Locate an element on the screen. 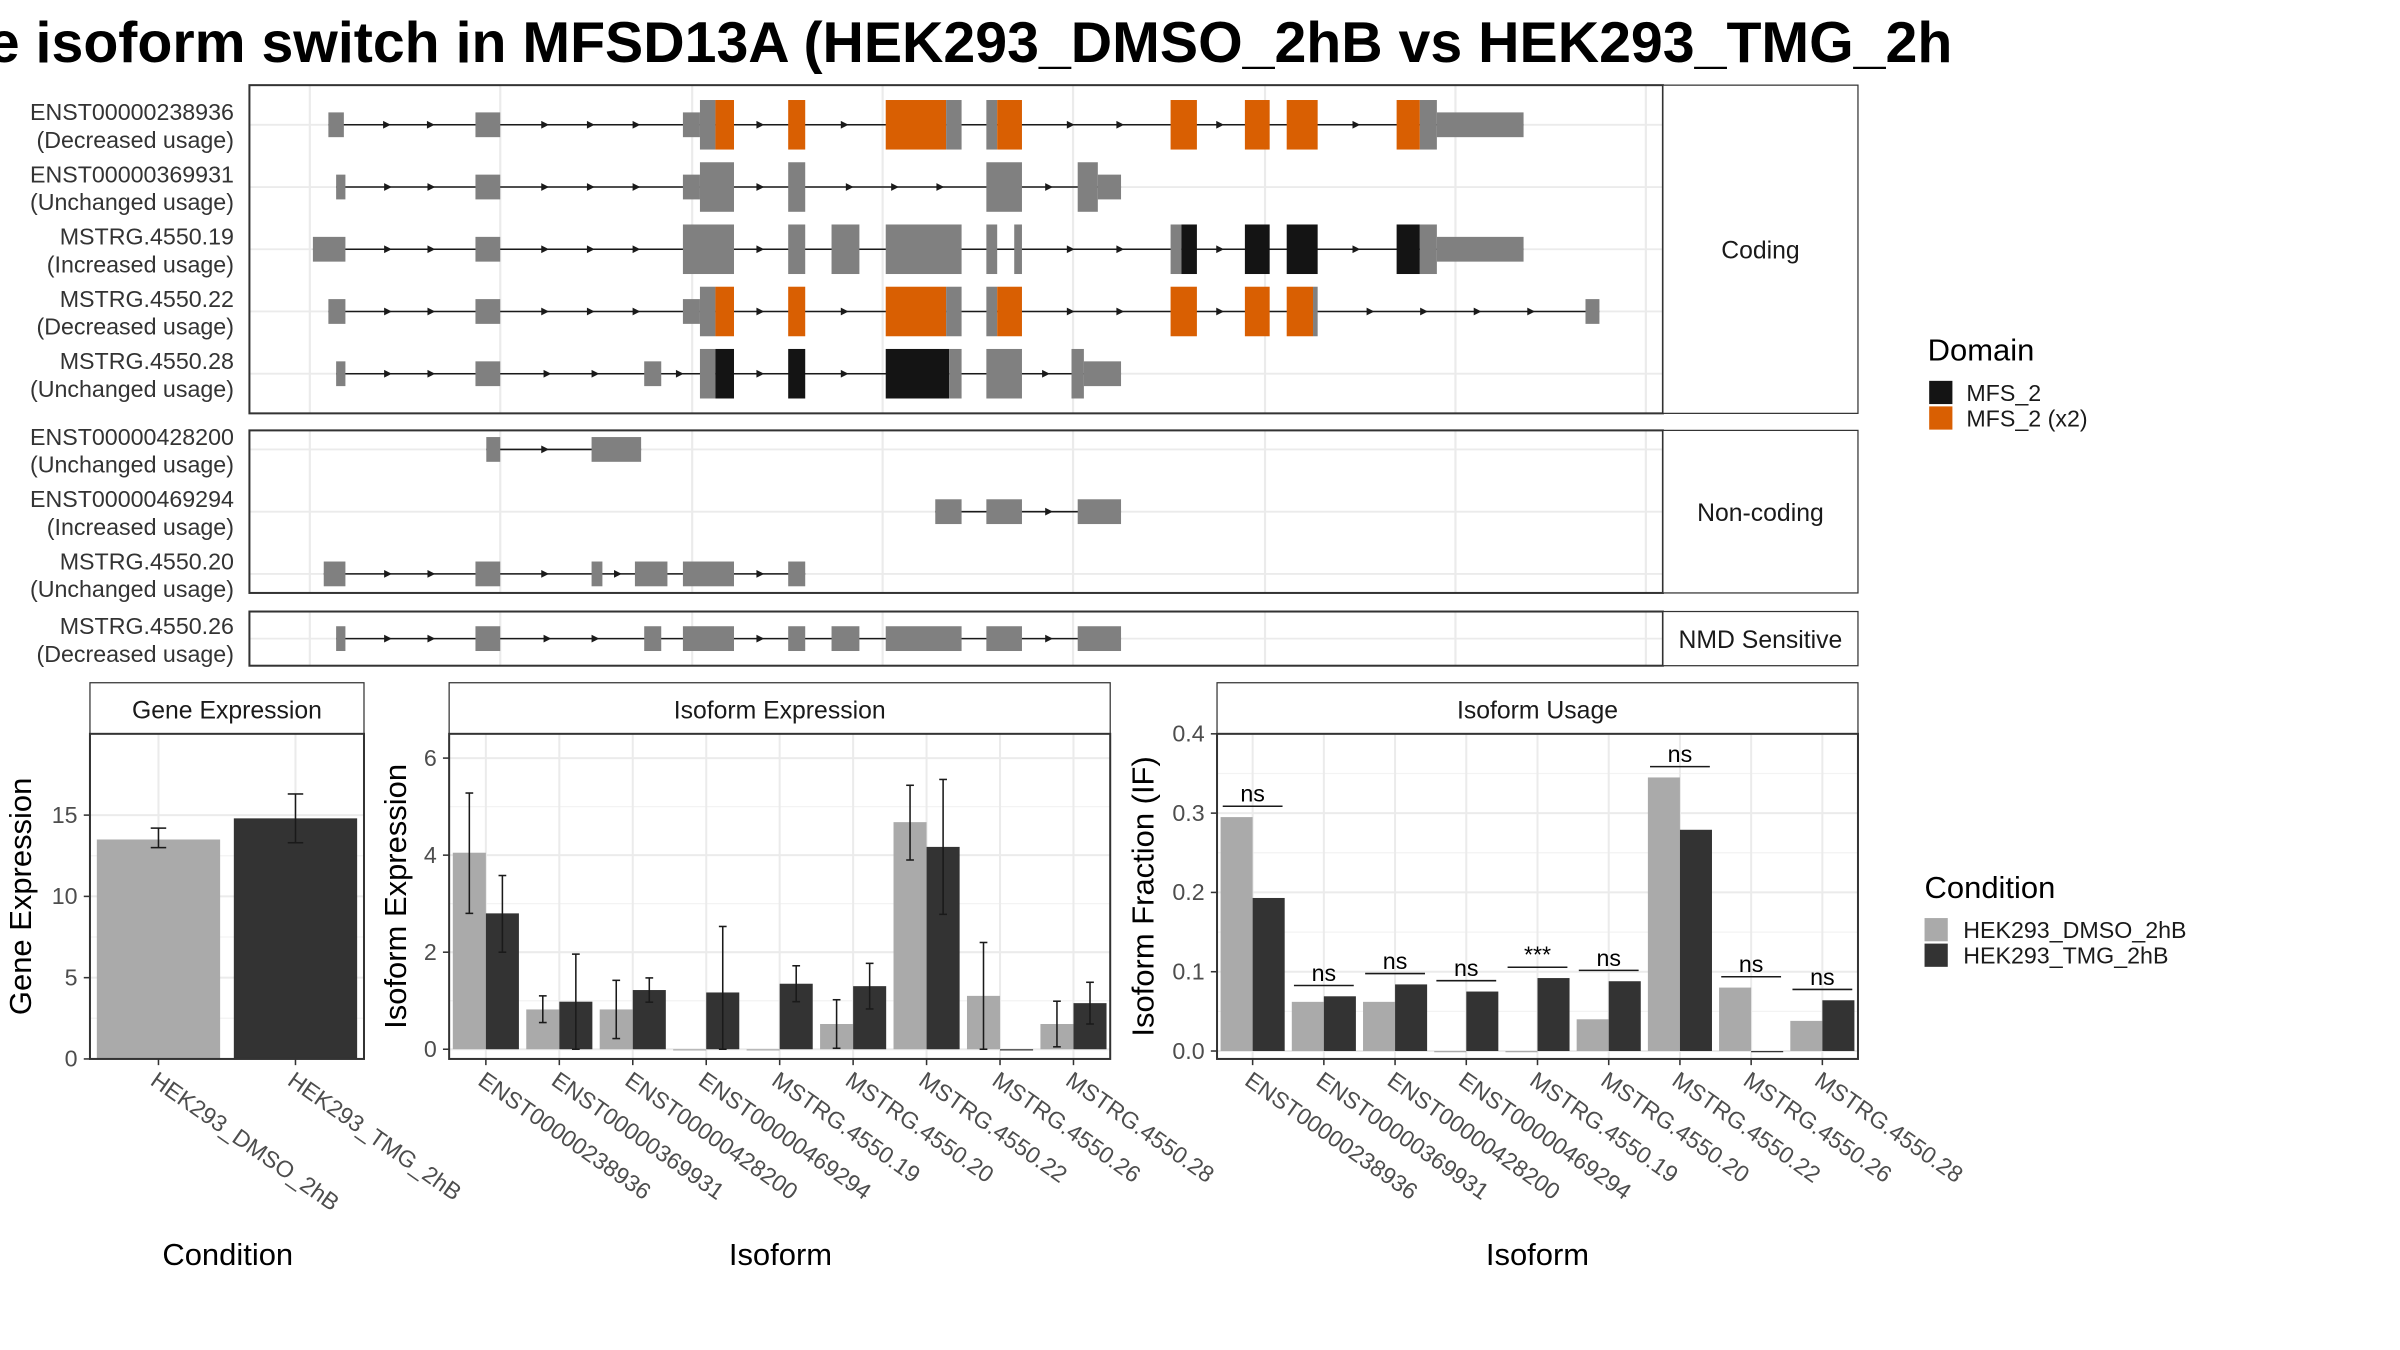 The image size is (2400, 1350). domain-mfs2-block is located at coordinates (1302, 249).